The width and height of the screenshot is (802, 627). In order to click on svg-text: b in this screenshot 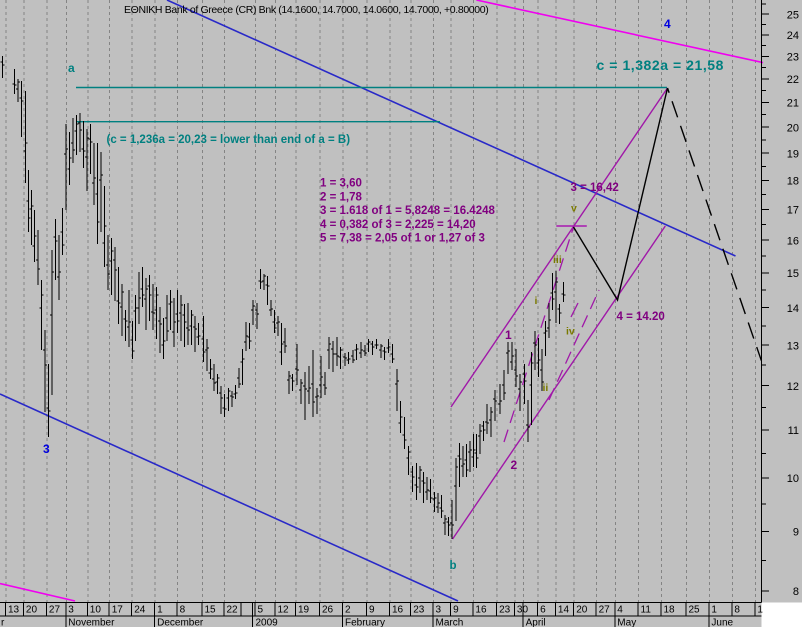, I will do `click(453, 566)`.